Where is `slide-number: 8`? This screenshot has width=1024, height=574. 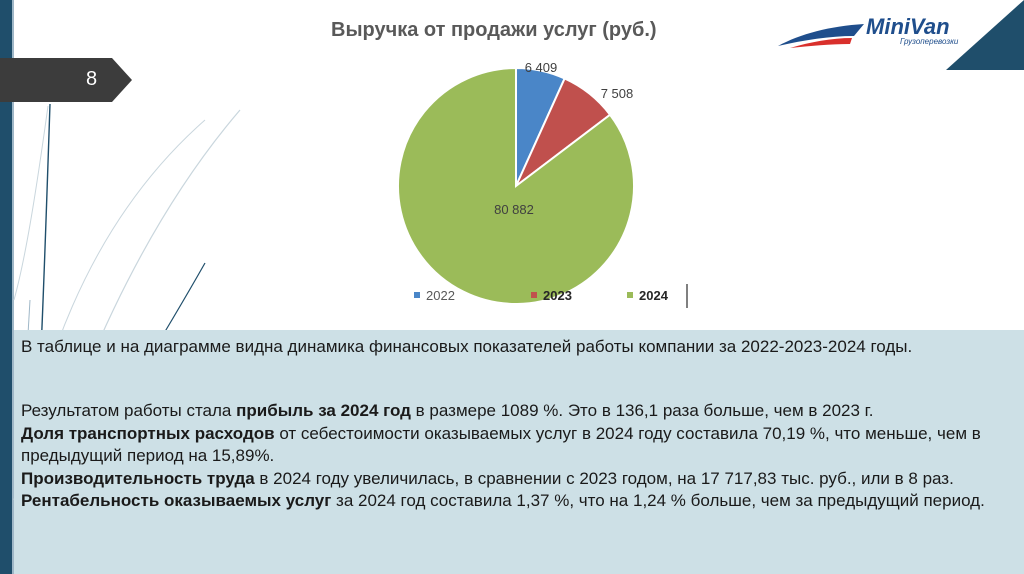
slide-number: 8 is located at coordinates (92, 79).